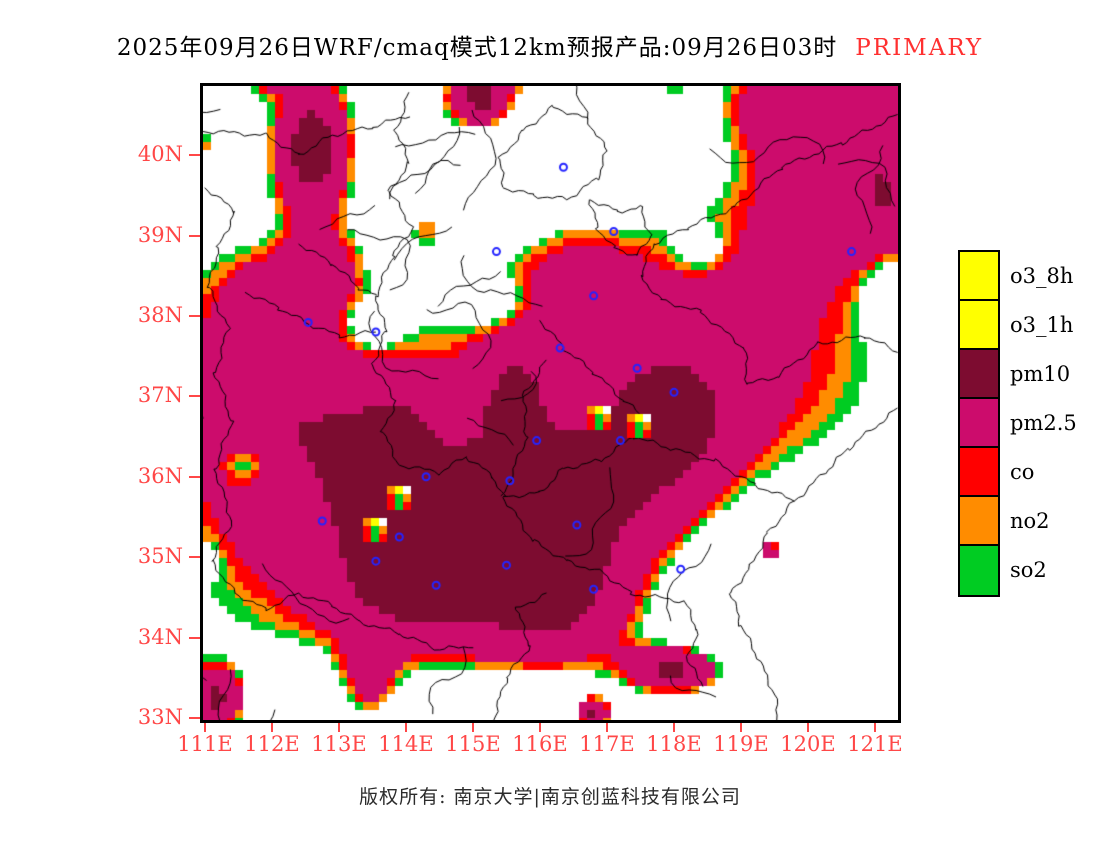  What do you see at coordinates (205, 744) in the screenshot?
I see `lon-tick-label: 111E` at bounding box center [205, 744].